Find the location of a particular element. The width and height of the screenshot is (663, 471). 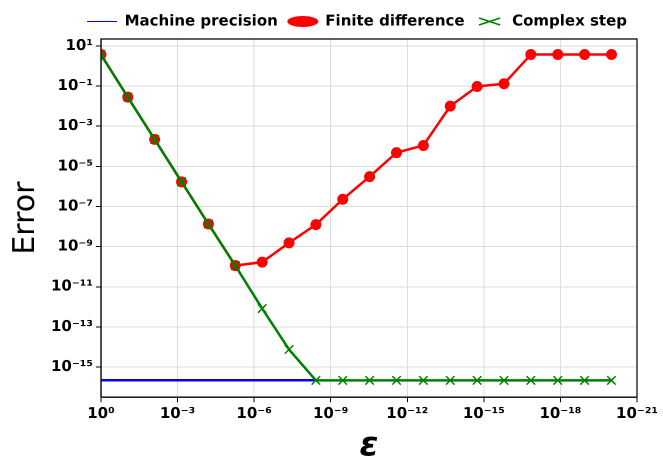

y-tick-label: 10⁻⁷ is located at coordinates (75, 205).